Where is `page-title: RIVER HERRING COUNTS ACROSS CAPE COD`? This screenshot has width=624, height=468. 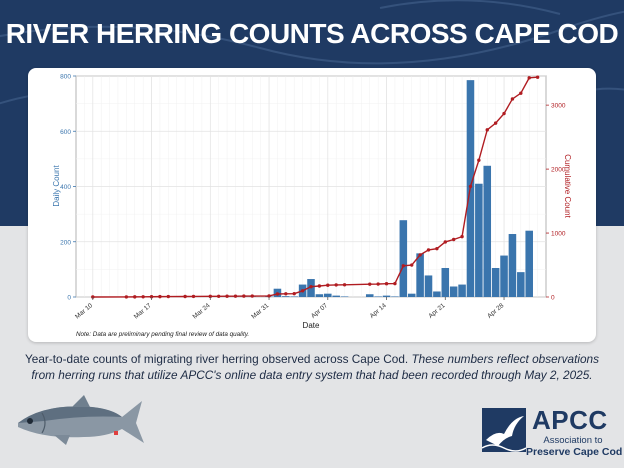
page-title: RIVER HERRING COUNTS ACROSS CAPE COD is located at coordinates (312, 33).